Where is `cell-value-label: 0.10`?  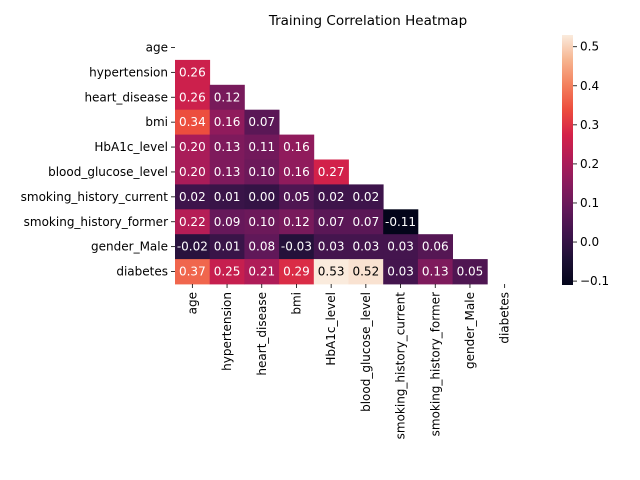 cell-value-label: 0.10 is located at coordinates (261, 172).